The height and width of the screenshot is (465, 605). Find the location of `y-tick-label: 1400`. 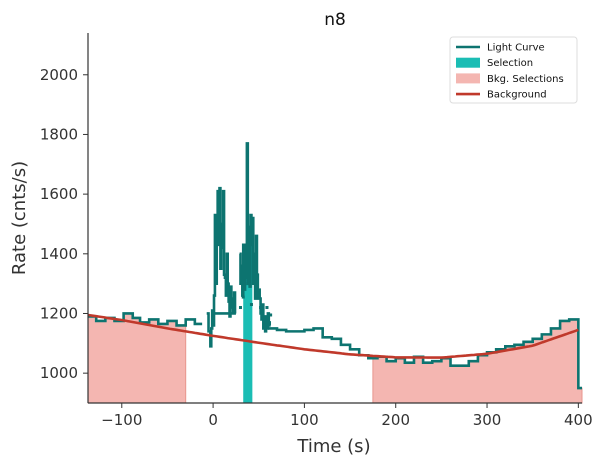

y-tick-label: 1400 is located at coordinates (59, 254).